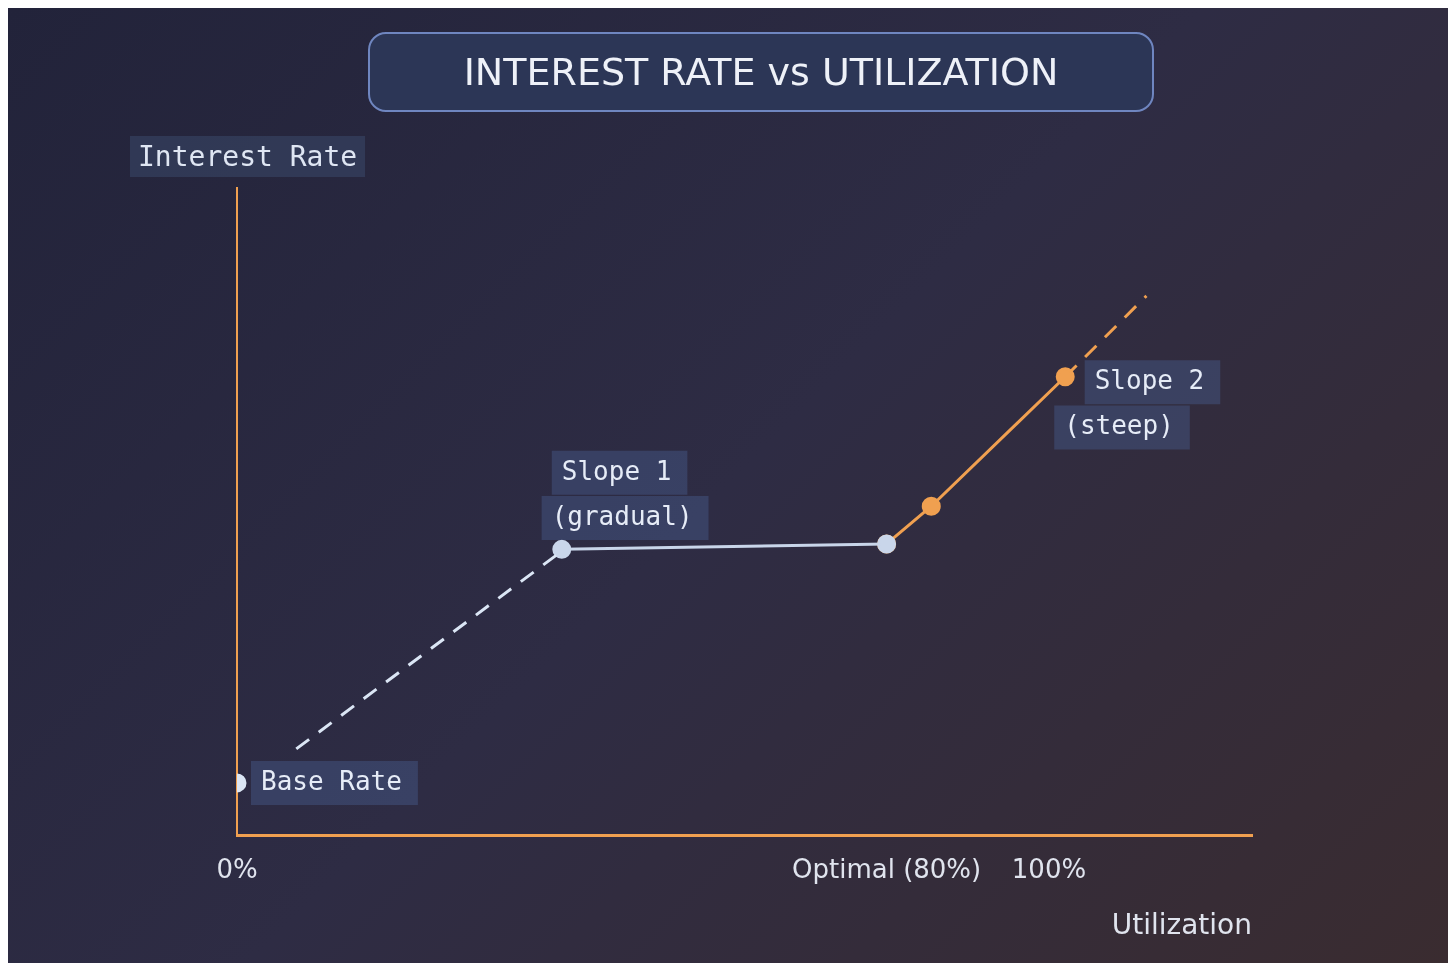 The width and height of the screenshot is (1456, 971). Describe the element at coordinates (1149, 379) in the screenshot. I see `annotation: Slope 2` at that location.